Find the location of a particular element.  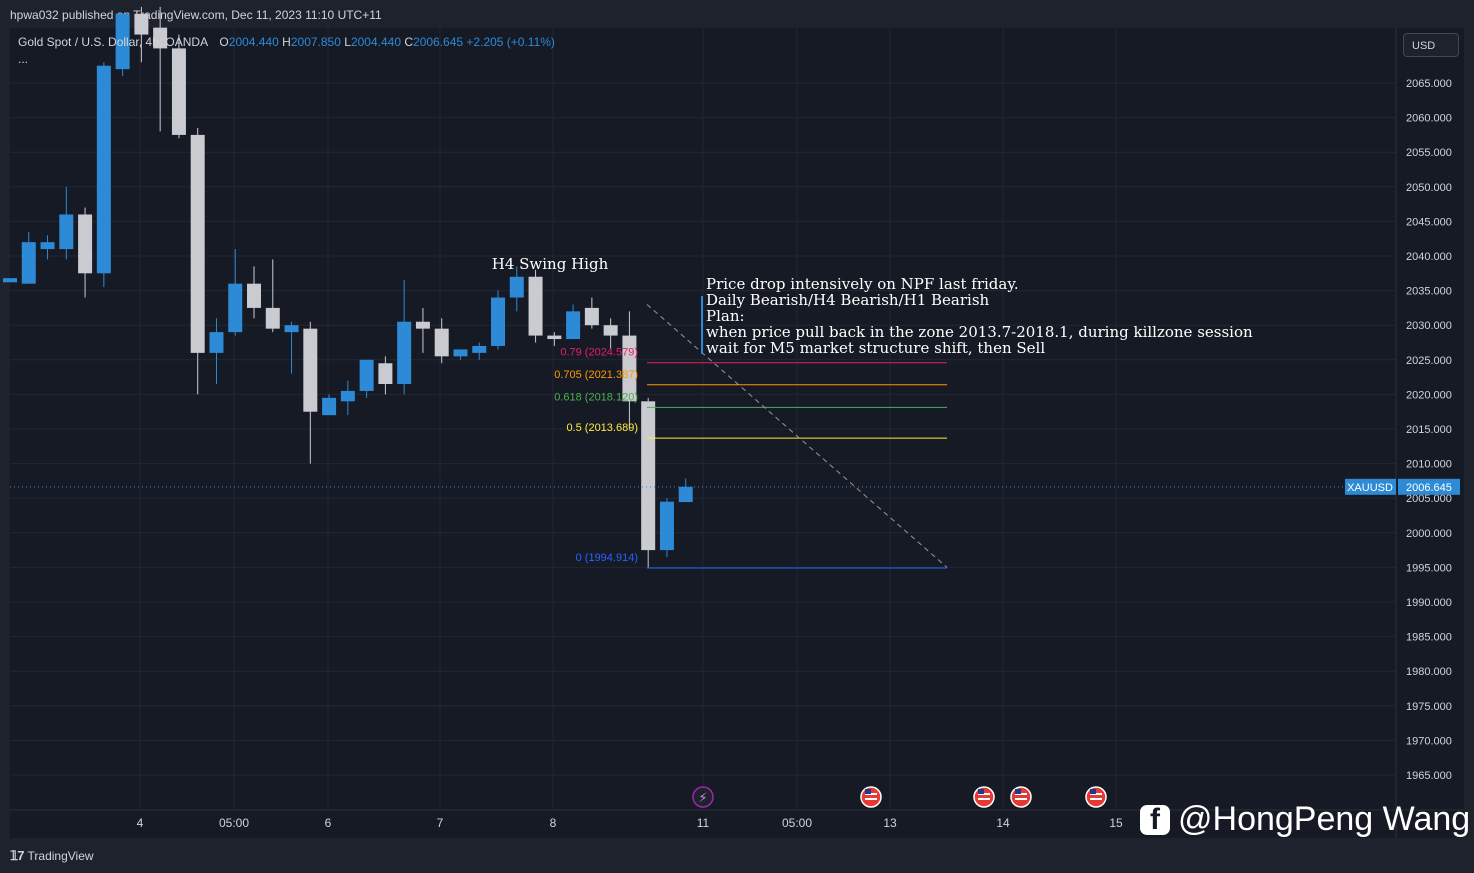

time-tick-label: 6 is located at coordinates (328, 823).